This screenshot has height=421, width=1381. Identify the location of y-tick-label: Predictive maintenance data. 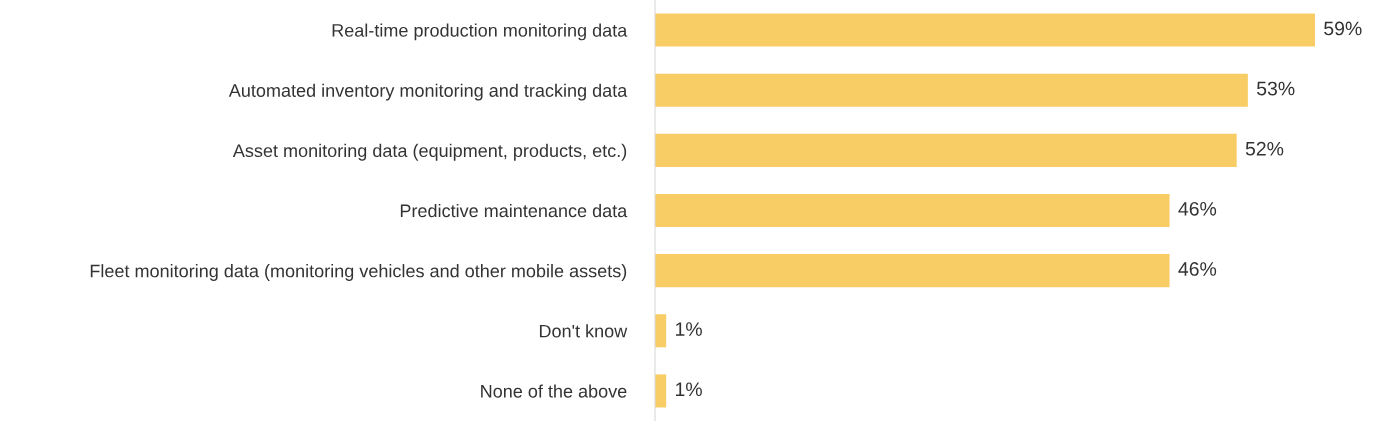
(514, 210).